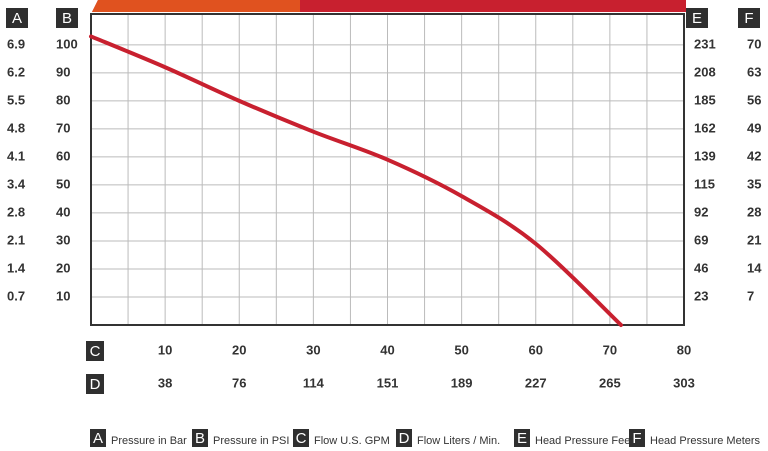  Describe the element at coordinates (701, 211) in the screenshot. I see `y-alt-right-tick-label: 92` at that location.